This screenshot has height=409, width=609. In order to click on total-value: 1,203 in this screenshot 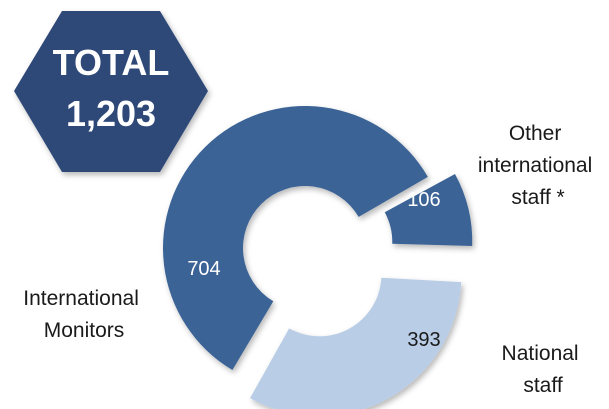, I will do `click(111, 113)`.